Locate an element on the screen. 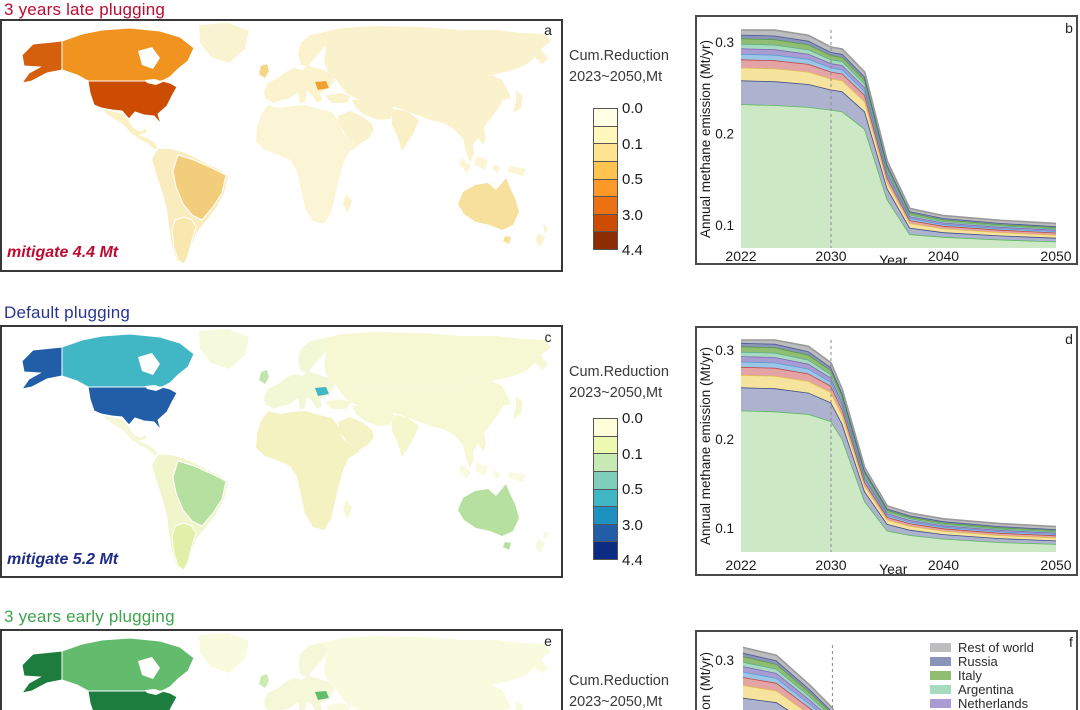 The height and width of the screenshot is (710, 1080). x-tick-label: 2050 is located at coordinates (1055, 565).